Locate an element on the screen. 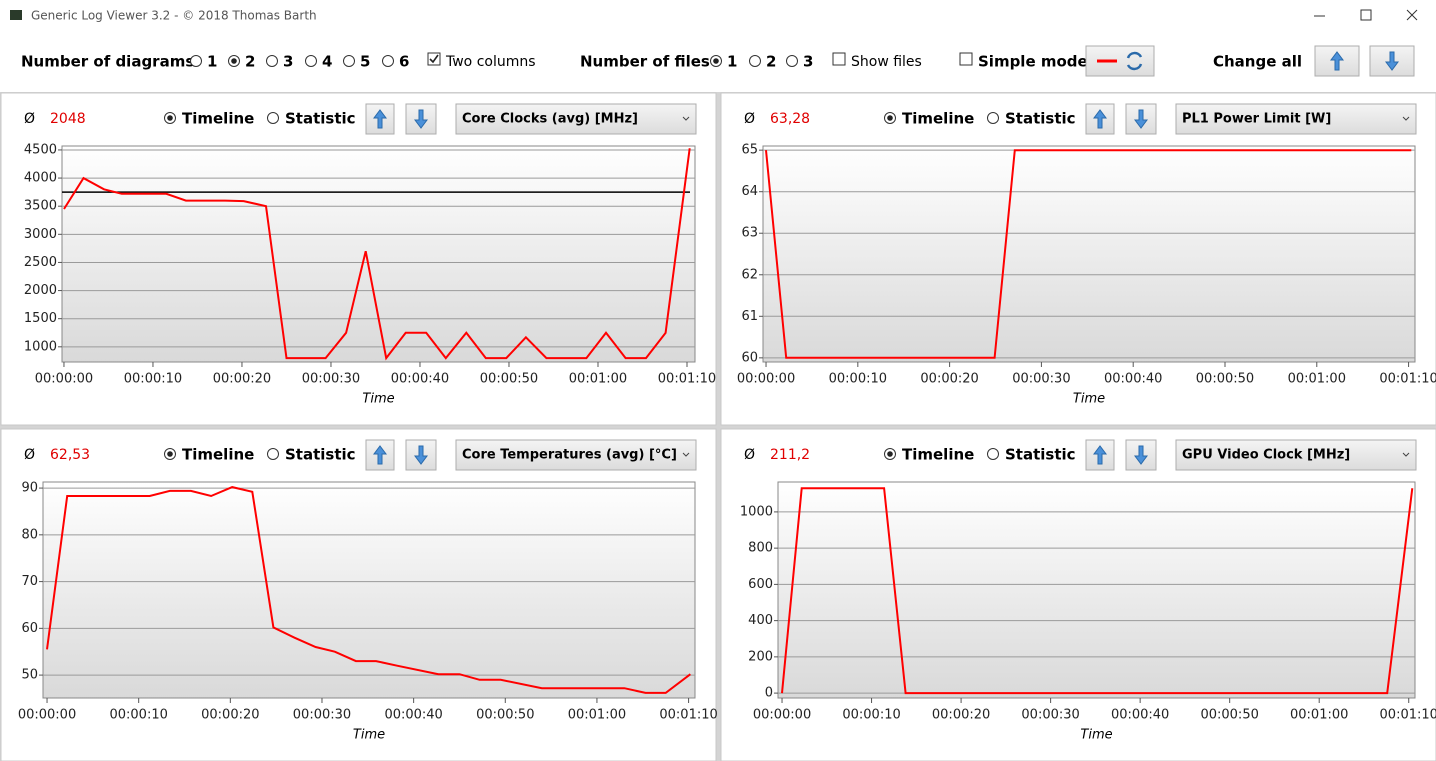 This screenshot has height=761, width=1436. y-tick-label: 61 is located at coordinates (749, 316).